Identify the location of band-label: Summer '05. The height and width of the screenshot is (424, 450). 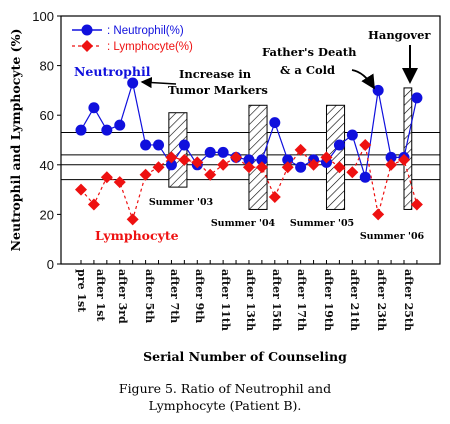
(322, 223).